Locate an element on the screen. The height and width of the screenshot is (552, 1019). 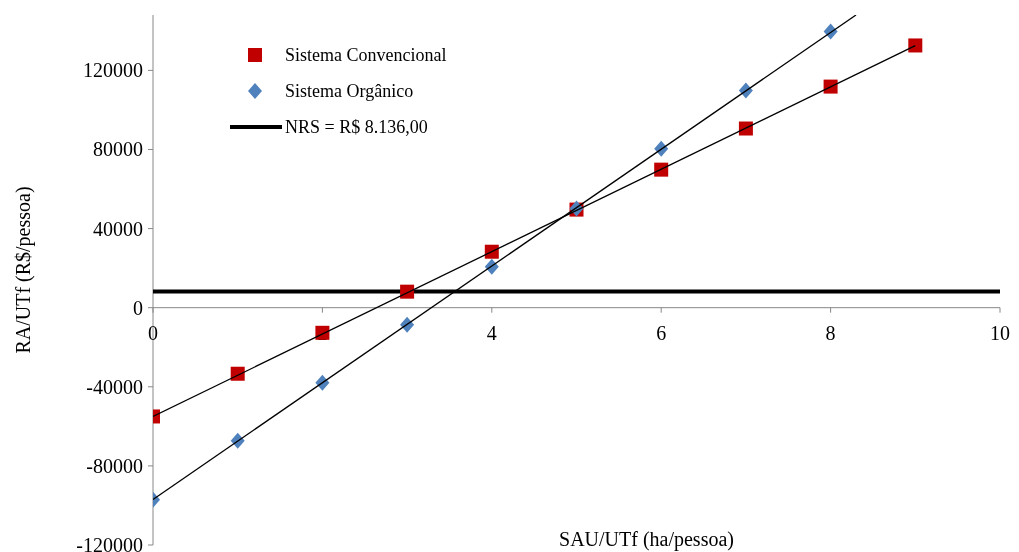
x-tick-label: 4 is located at coordinates (491, 332).